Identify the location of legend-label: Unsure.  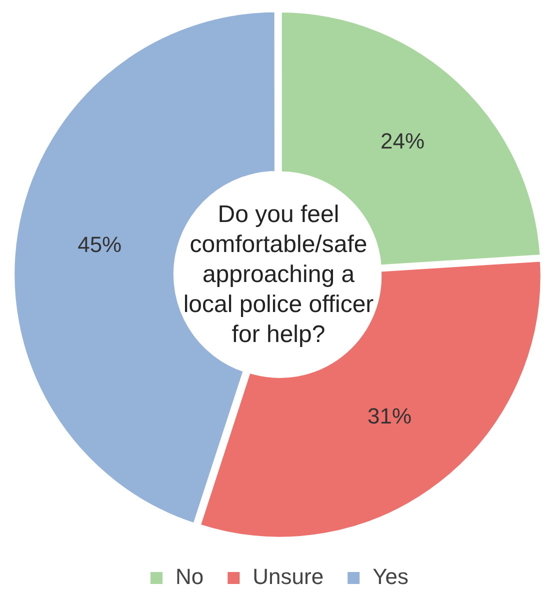
(288, 577).